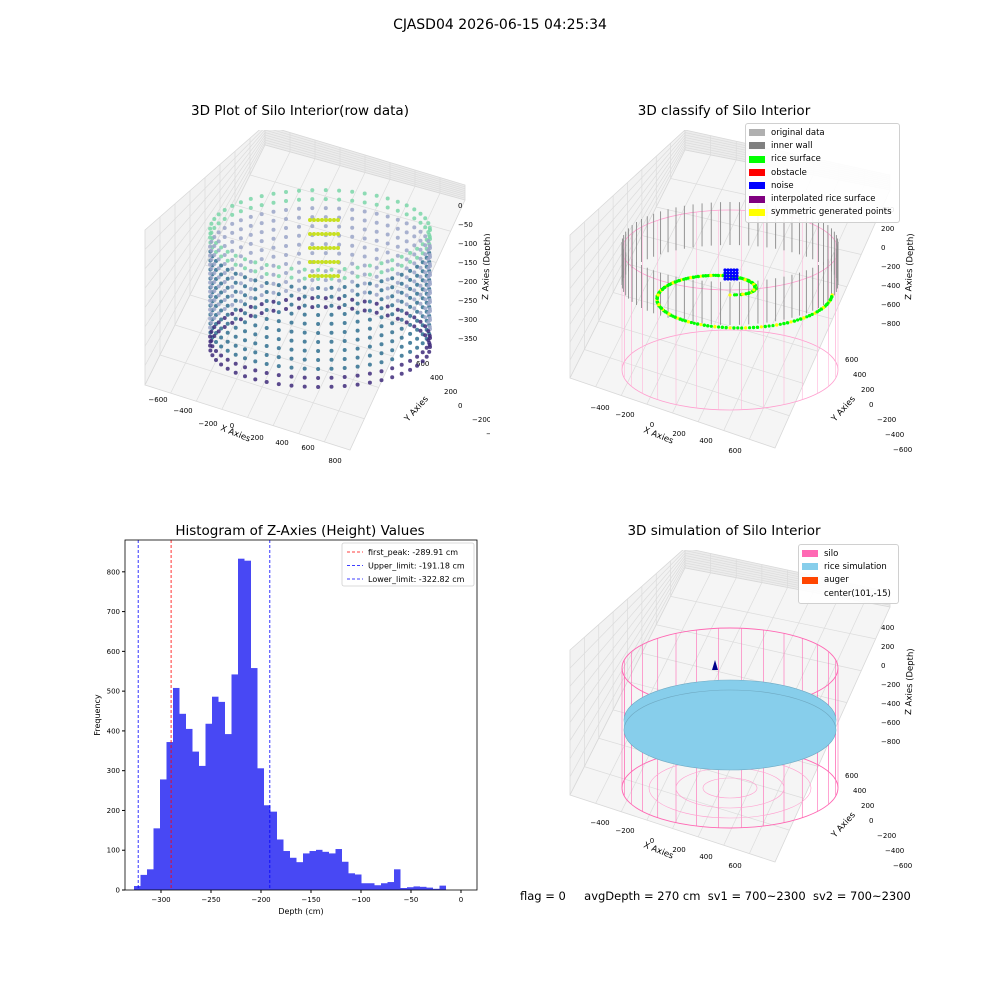 This screenshot has width=1000, height=1000. I want to click on x-tick-label: 200, so click(256, 438).